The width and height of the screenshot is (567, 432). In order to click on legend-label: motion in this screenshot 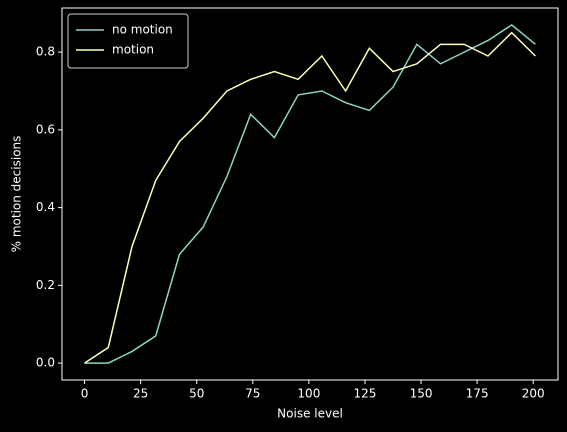, I will do `click(133, 50)`.